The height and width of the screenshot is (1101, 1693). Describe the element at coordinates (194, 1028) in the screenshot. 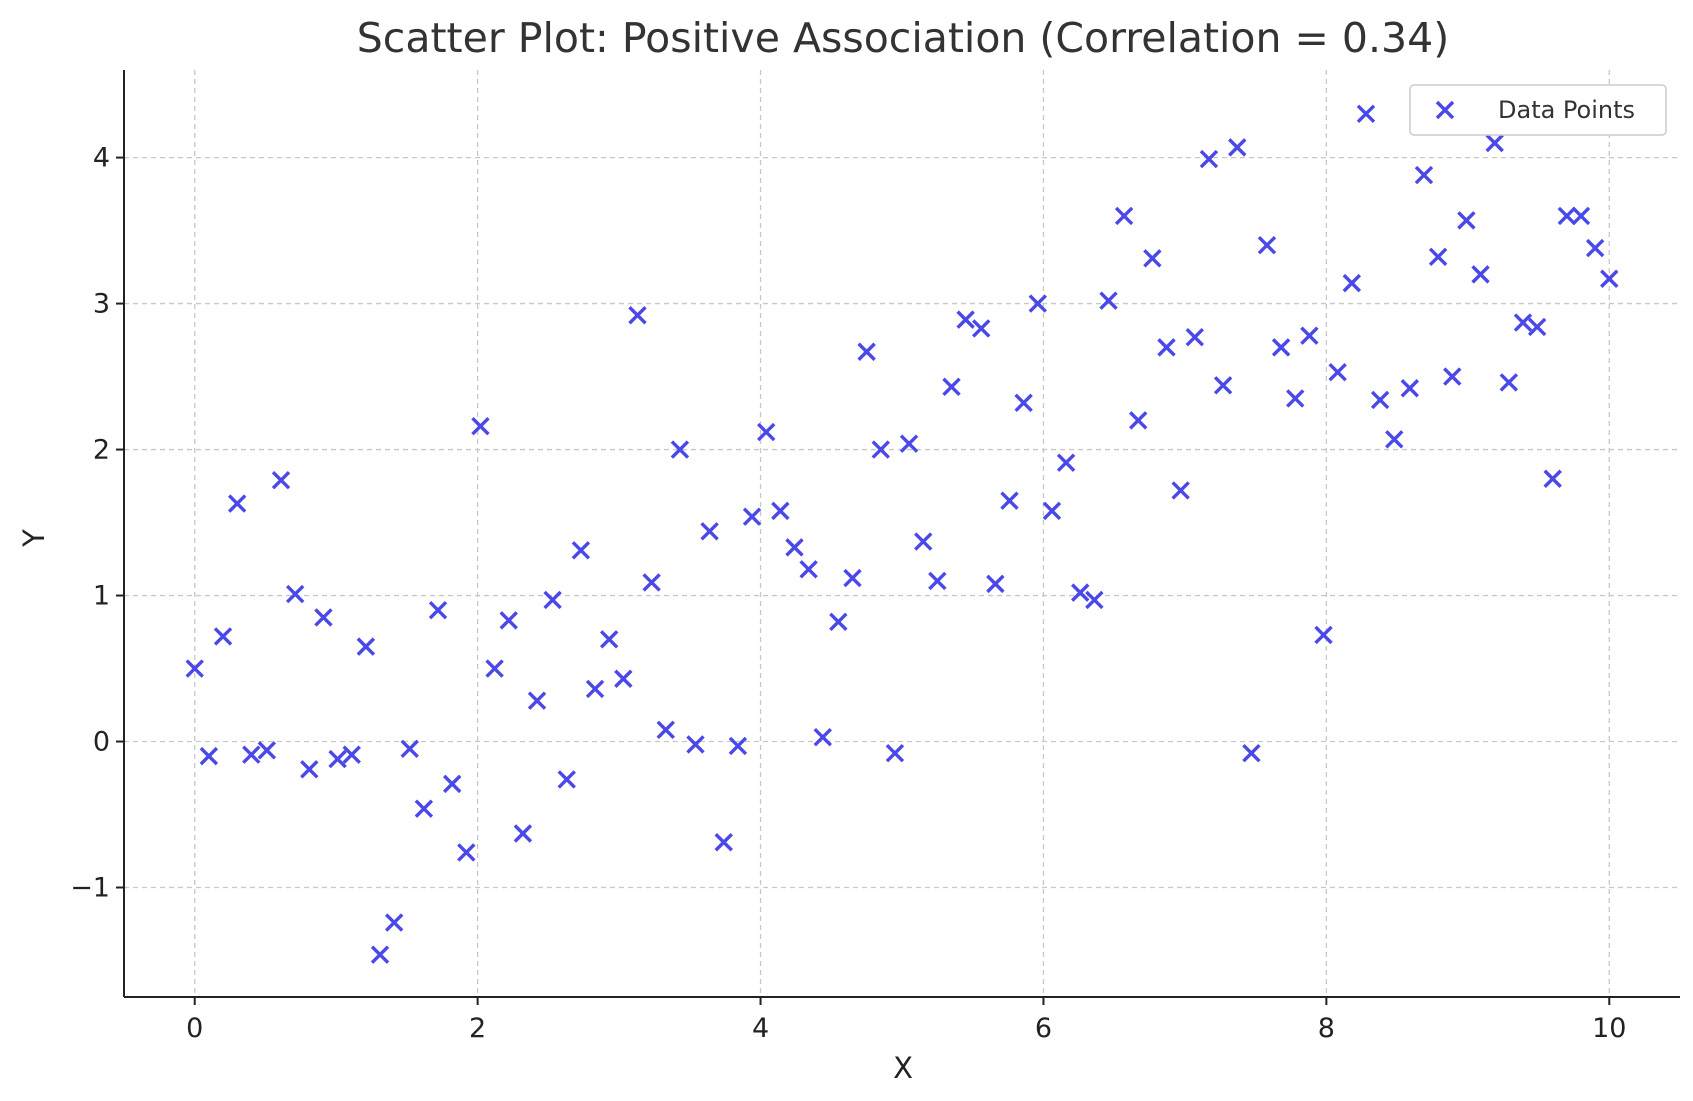

I see `x-tick-label: 0` at that location.